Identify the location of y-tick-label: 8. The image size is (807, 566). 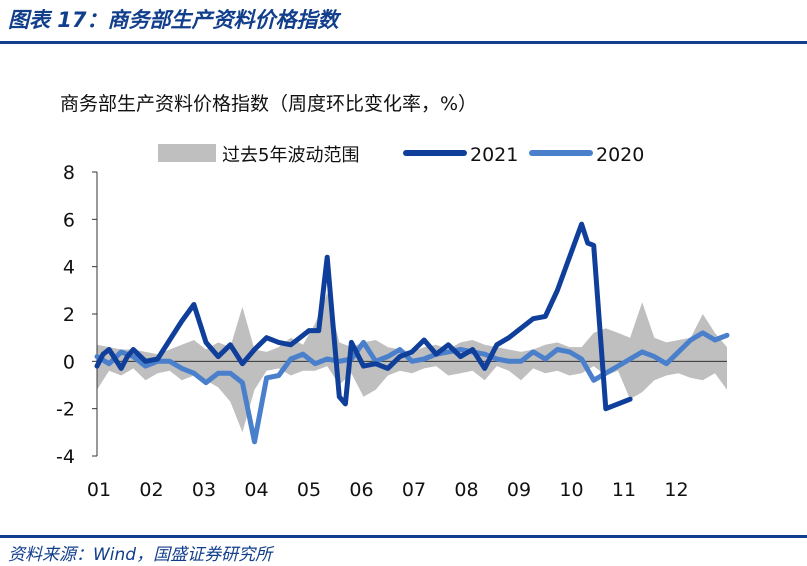
(69, 173).